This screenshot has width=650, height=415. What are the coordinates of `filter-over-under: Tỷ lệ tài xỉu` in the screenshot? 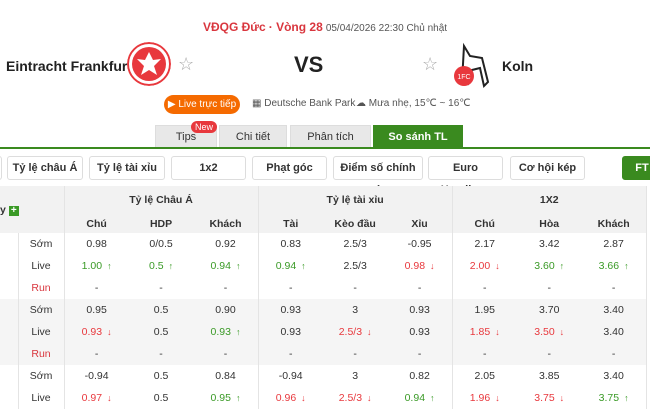 It's located at (127, 168).